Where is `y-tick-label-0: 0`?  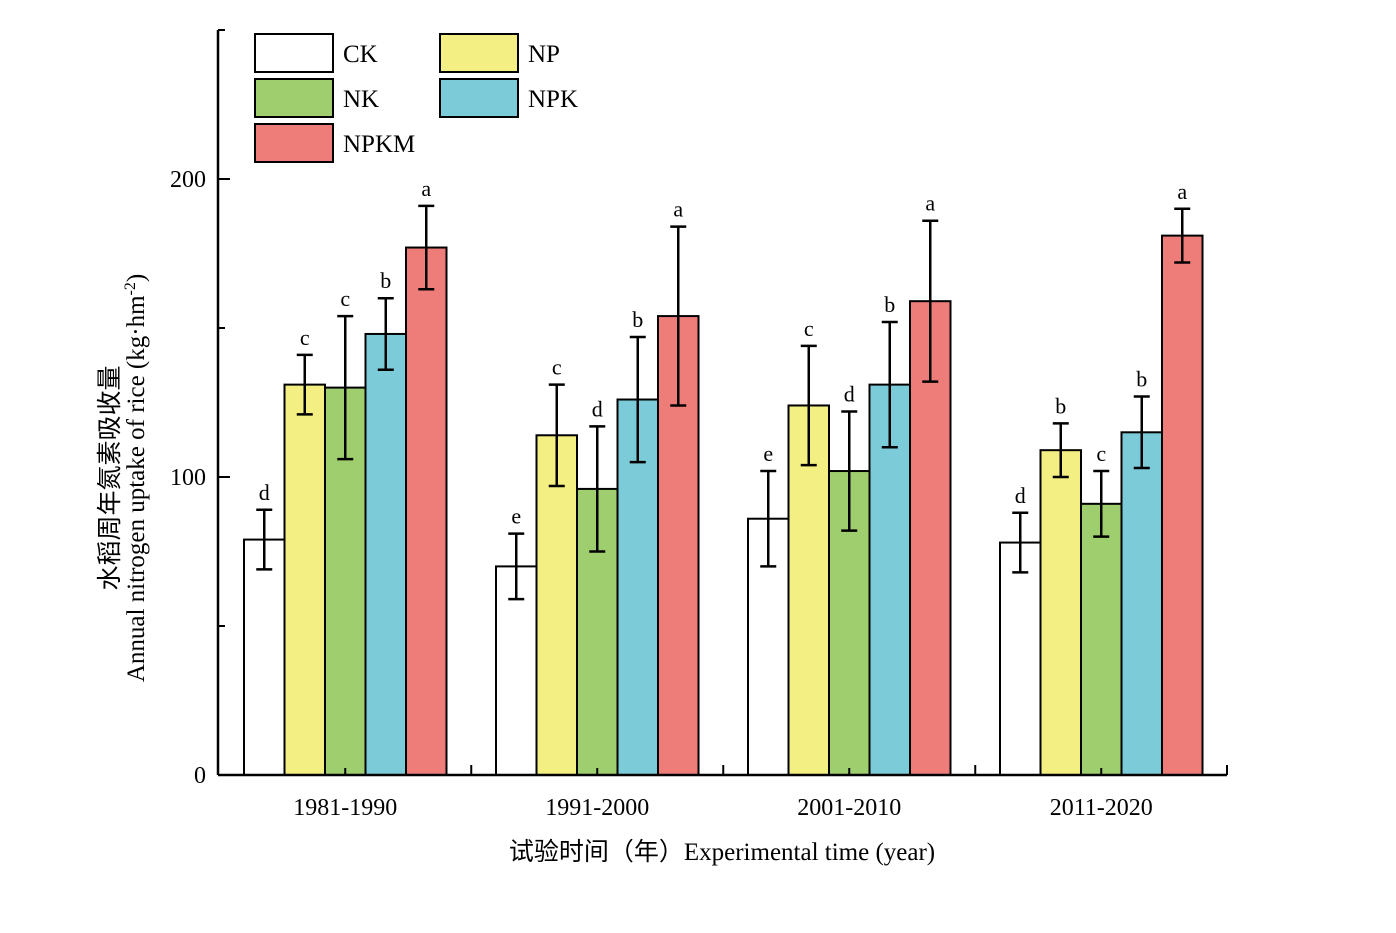 y-tick-label-0: 0 is located at coordinates (200, 776).